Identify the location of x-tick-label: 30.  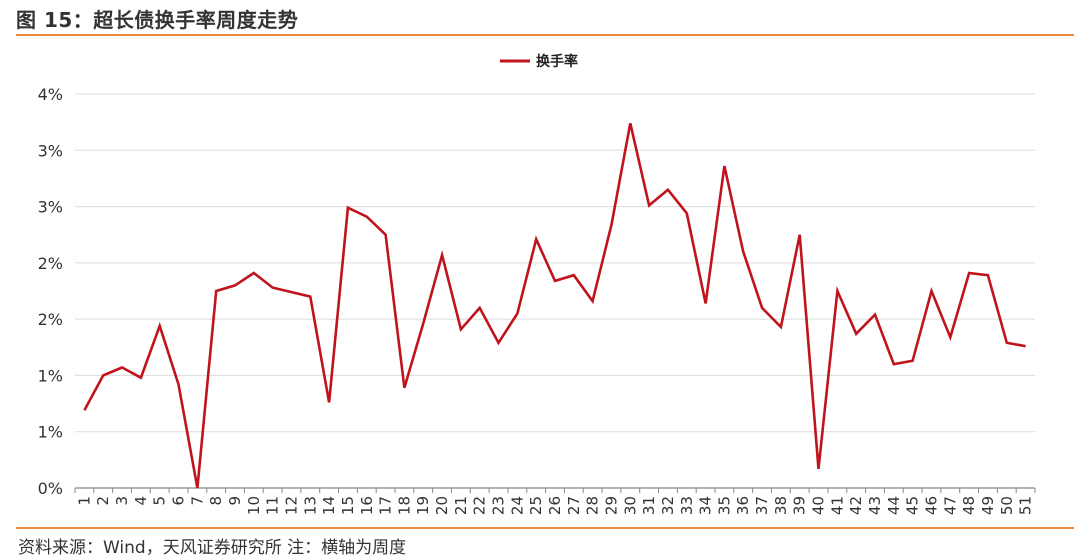
(630, 505).